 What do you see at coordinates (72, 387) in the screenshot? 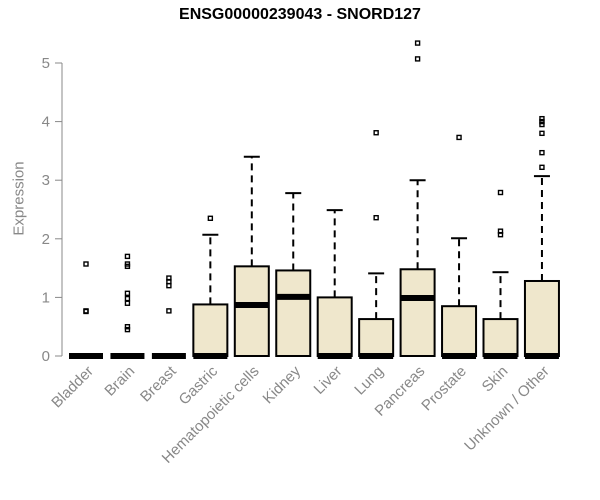
I see `x-tick-label: Bladder` at bounding box center [72, 387].